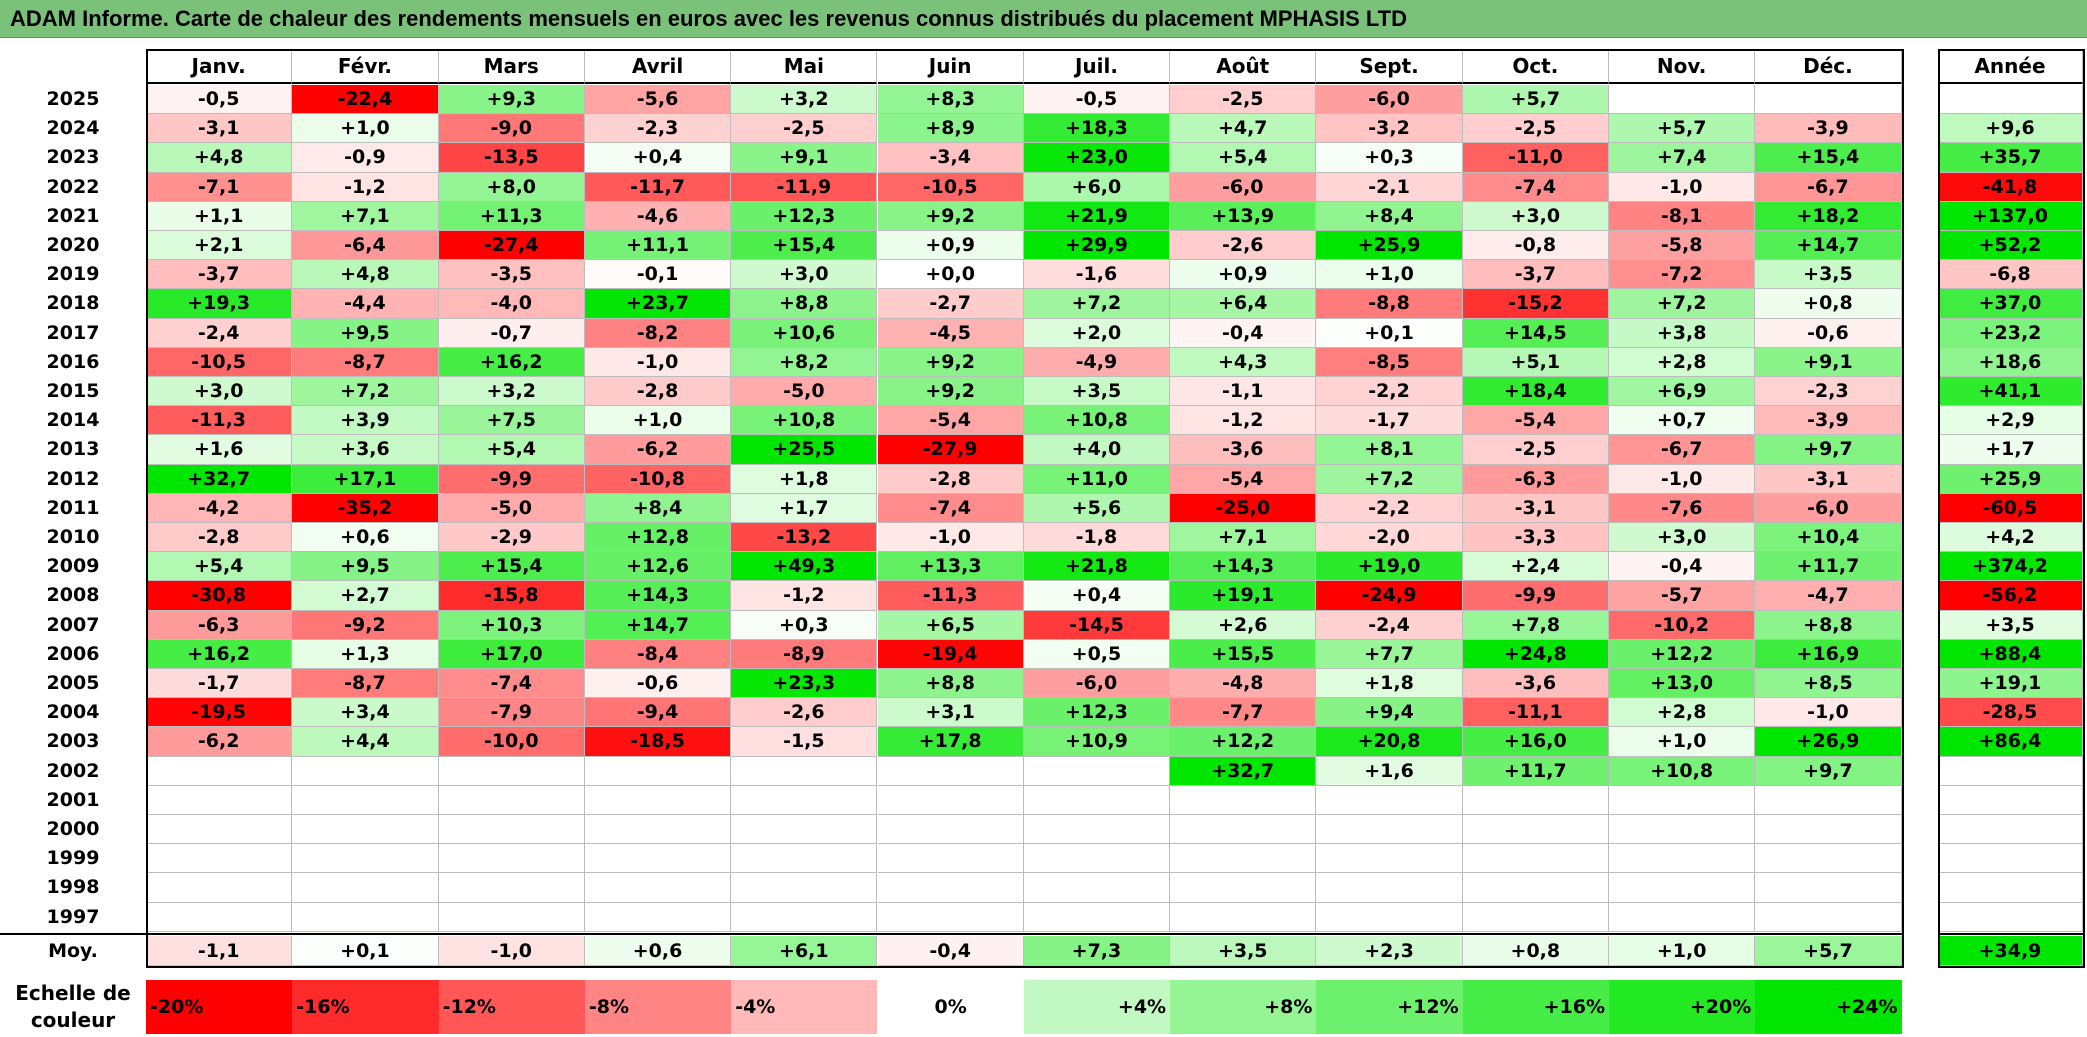  Describe the element at coordinates (73, 770) in the screenshot. I see `year-label: 2002` at that location.